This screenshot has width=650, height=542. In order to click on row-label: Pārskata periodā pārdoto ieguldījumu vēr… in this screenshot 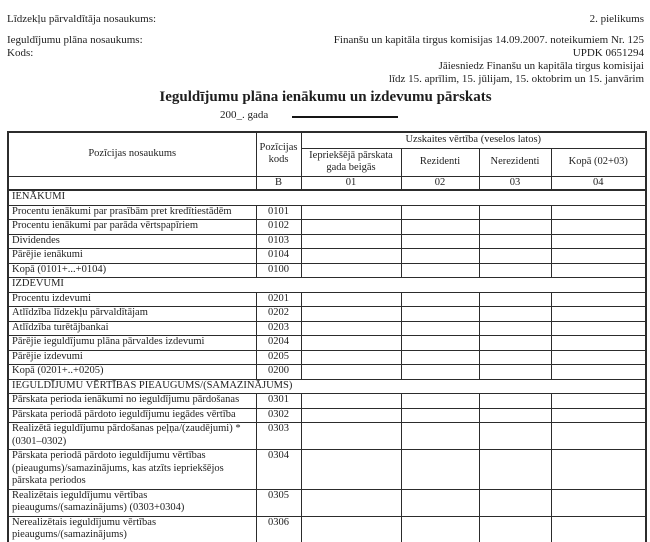, I will do `click(132, 469)`.